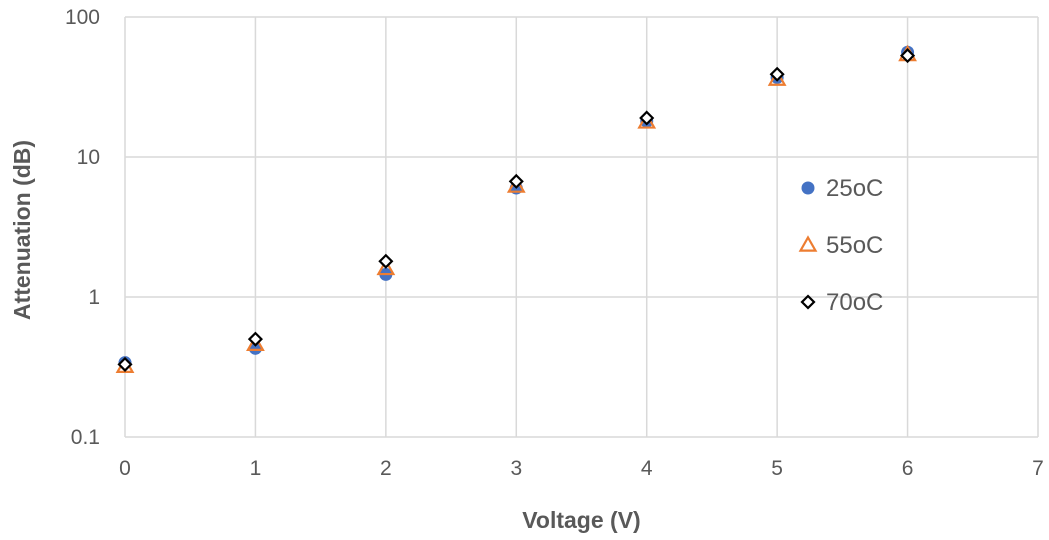 The height and width of the screenshot is (540, 1049). I want to click on legend-label: 70oC, so click(854, 302).